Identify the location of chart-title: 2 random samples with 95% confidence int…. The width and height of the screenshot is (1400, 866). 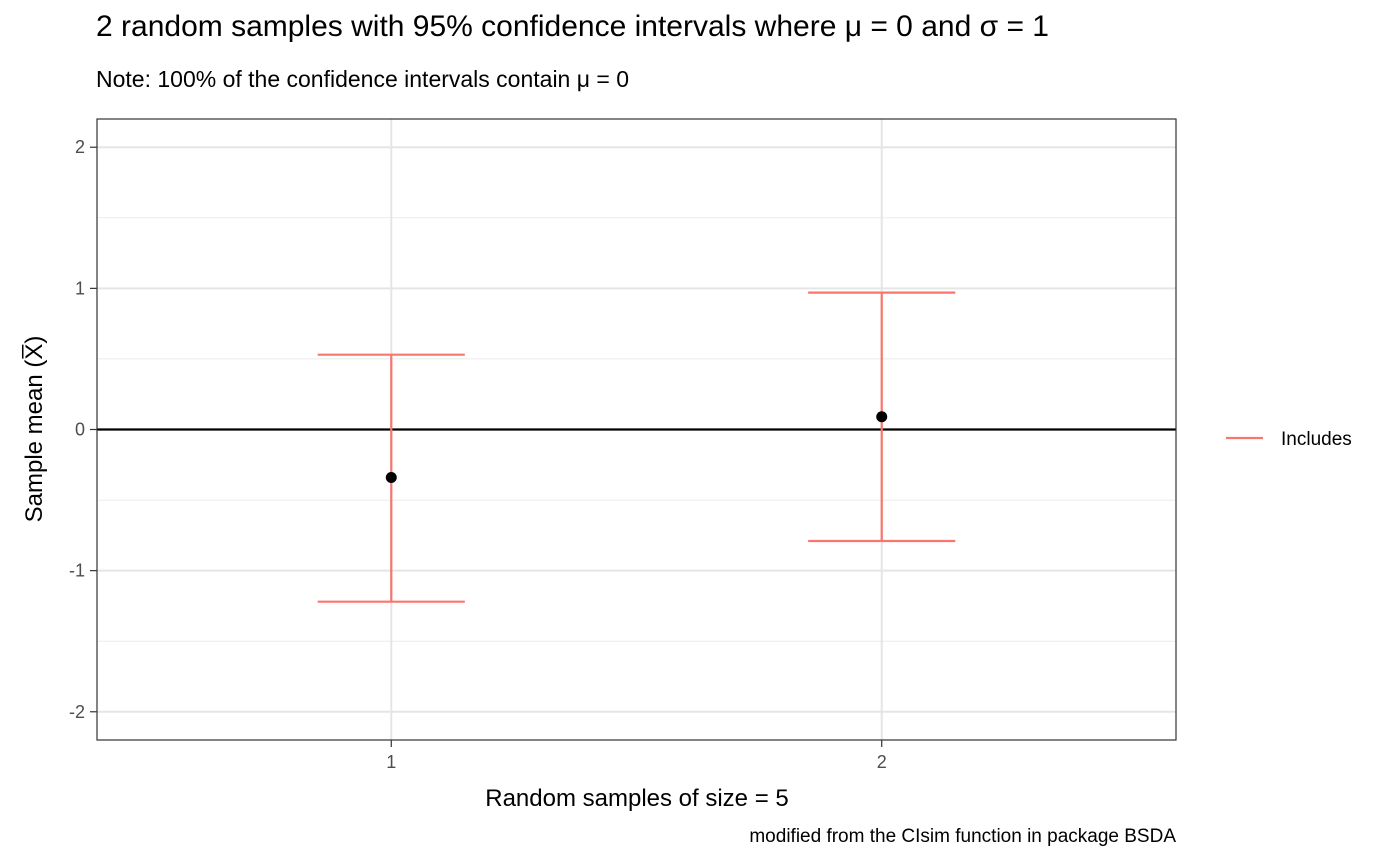
(572, 26).